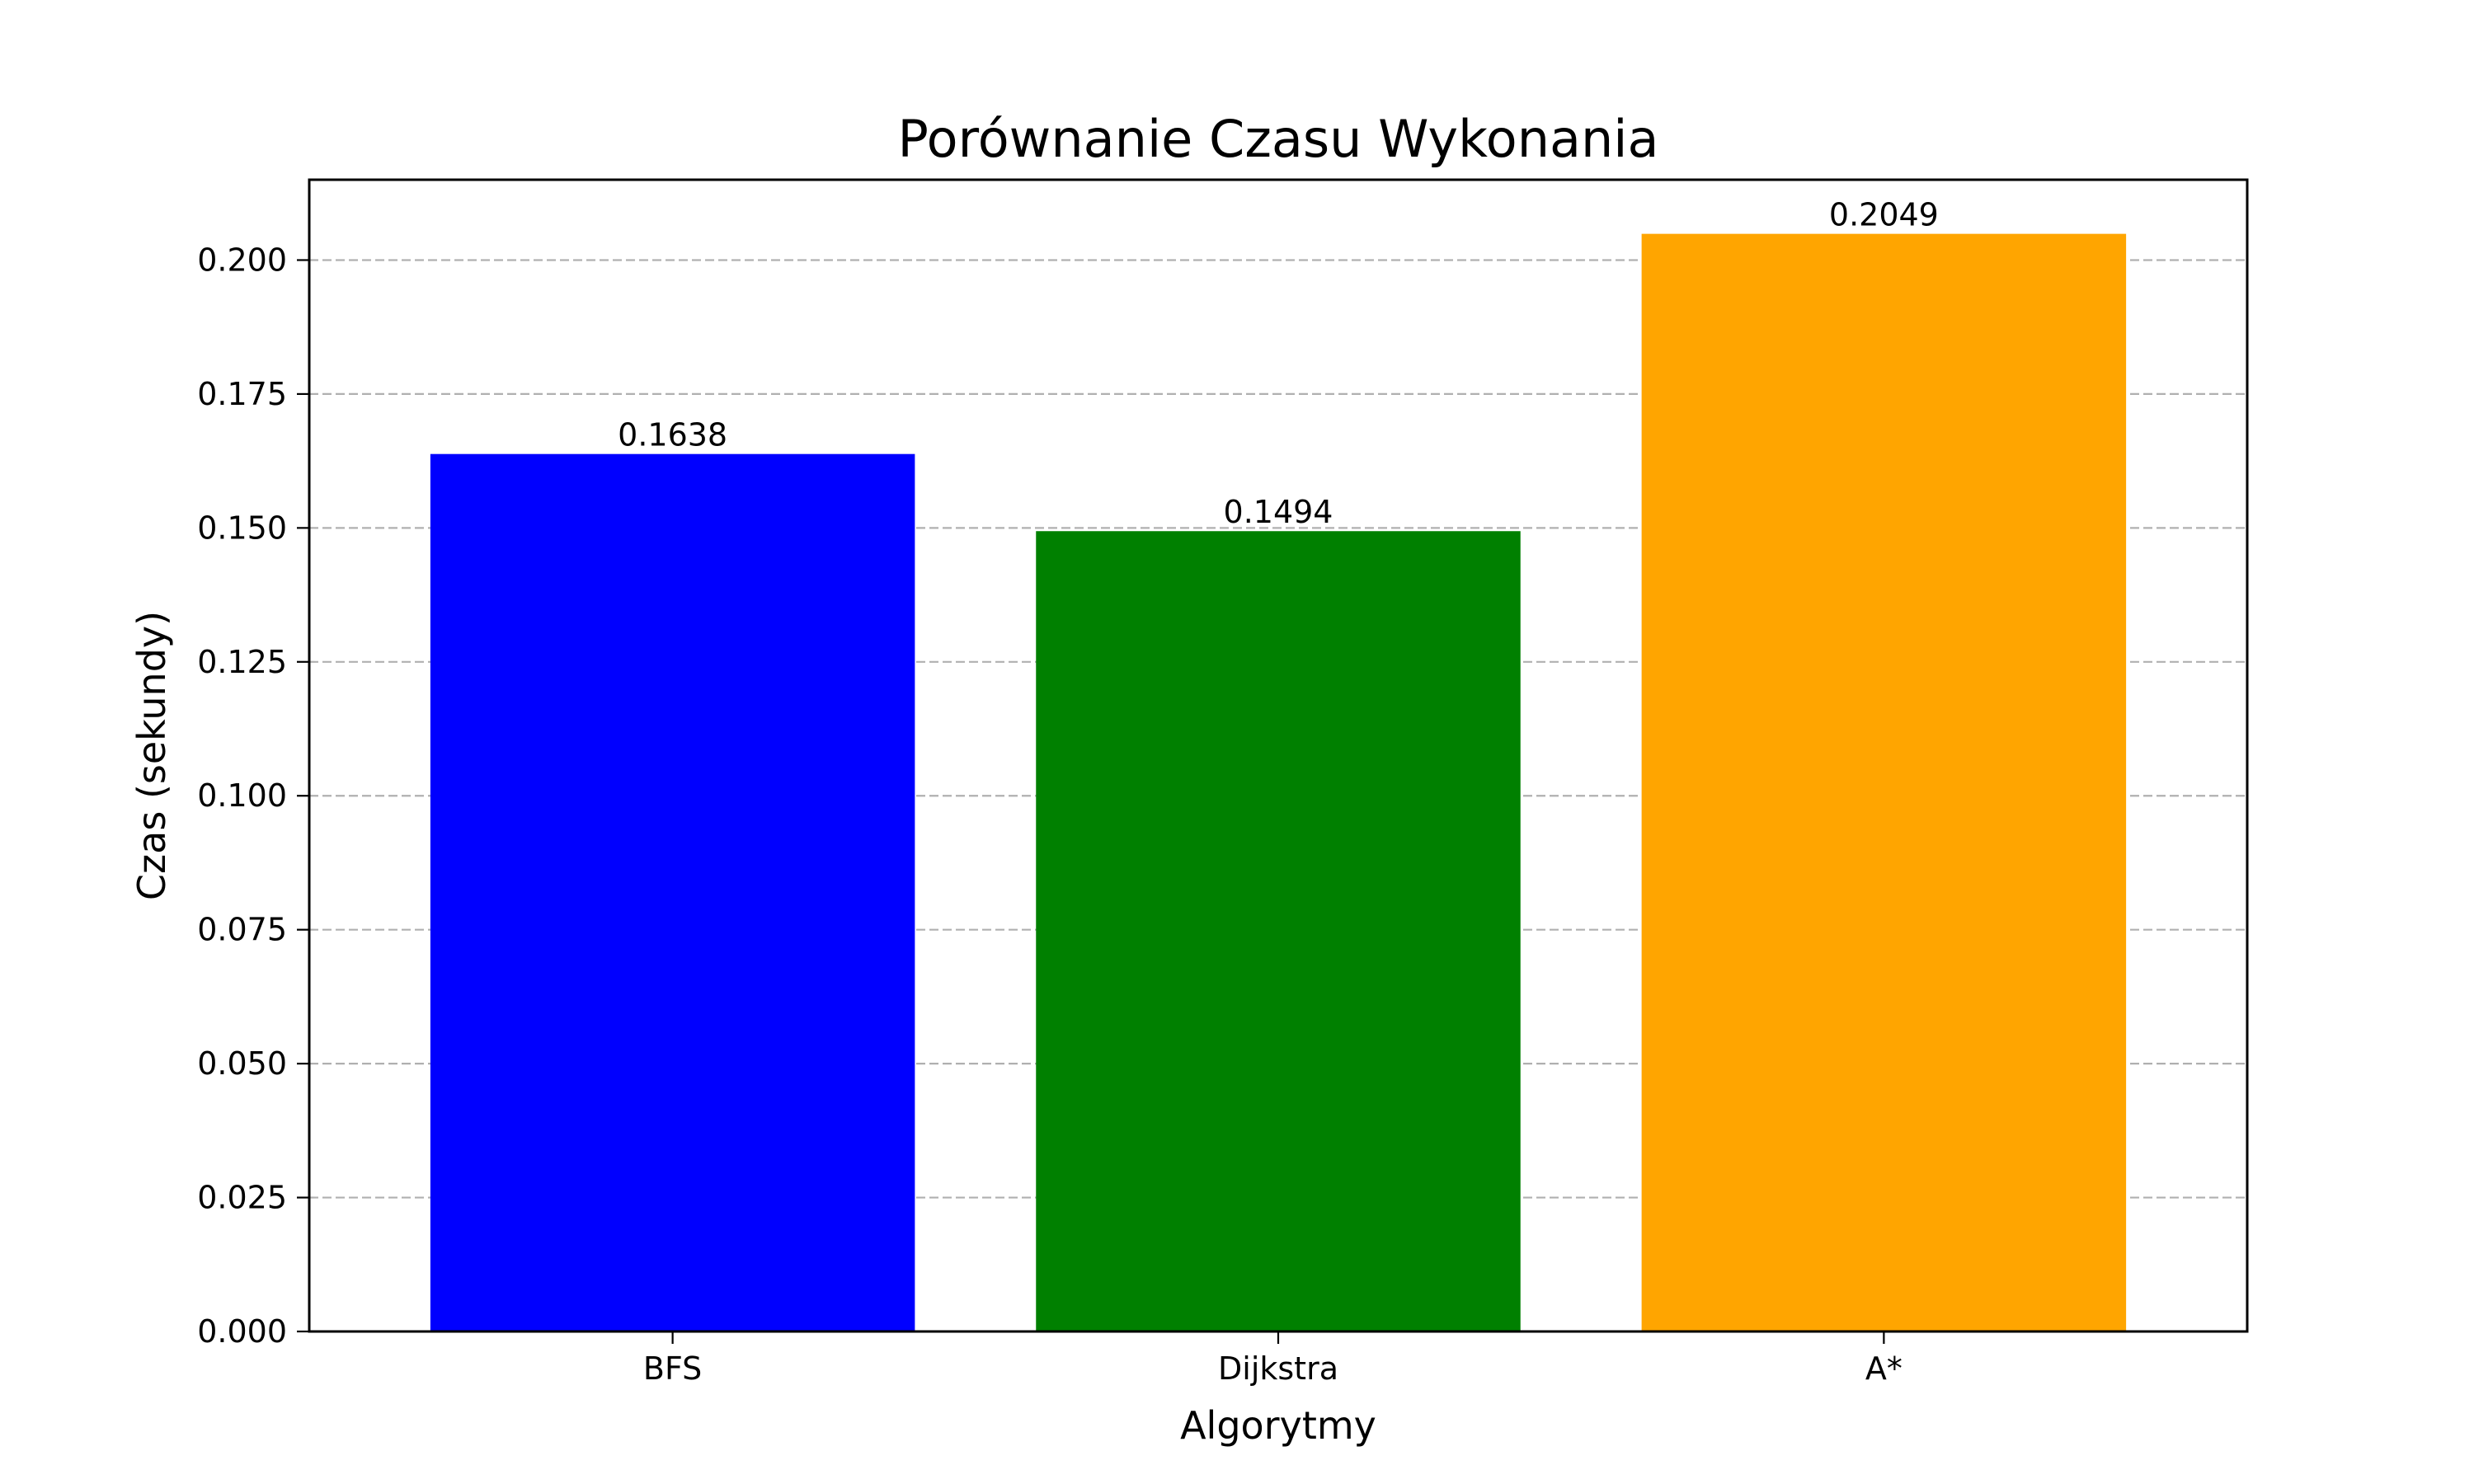 Image resolution: width=2474 pixels, height=1484 pixels. Describe the element at coordinates (242, 1331) in the screenshot. I see `y-tick-label: 0.000` at that location.